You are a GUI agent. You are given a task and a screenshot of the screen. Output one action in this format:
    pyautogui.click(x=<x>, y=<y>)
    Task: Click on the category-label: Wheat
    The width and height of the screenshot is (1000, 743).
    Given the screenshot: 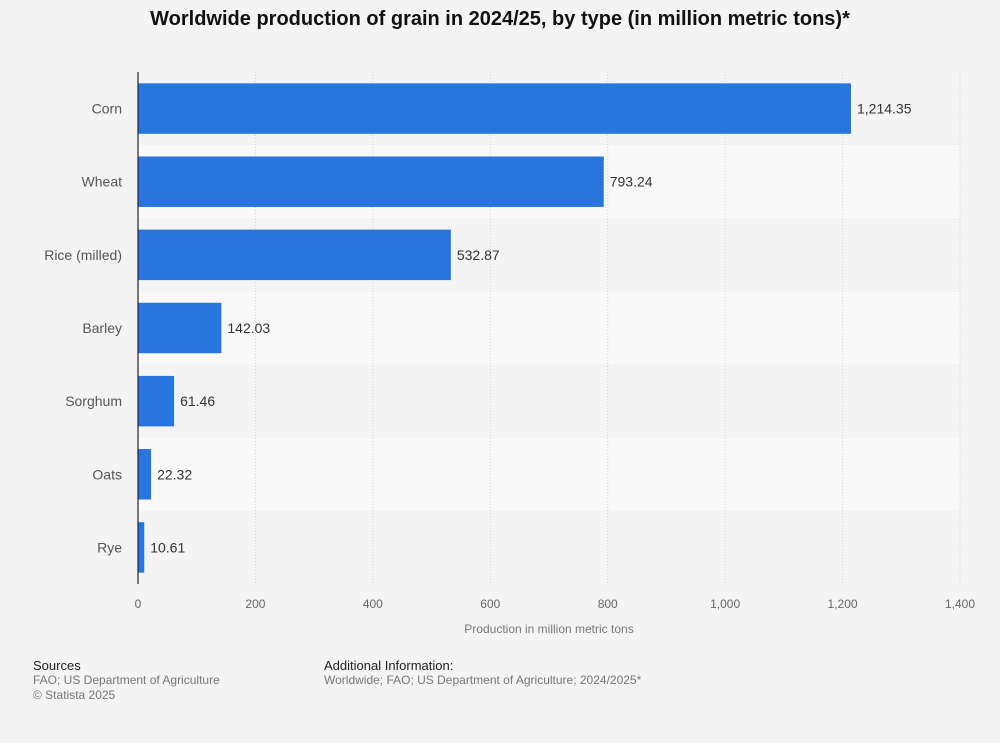 What is the action you would take?
    pyautogui.click(x=102, y=182)
    